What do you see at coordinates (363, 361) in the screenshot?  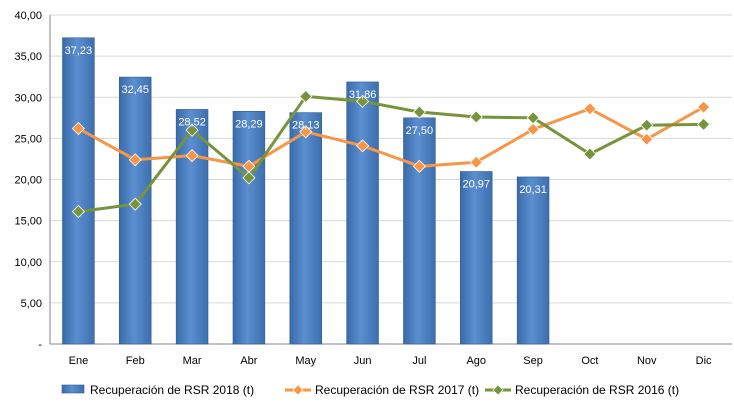 I see `x-tick-label: Jun` at bounding box center [363, 361].